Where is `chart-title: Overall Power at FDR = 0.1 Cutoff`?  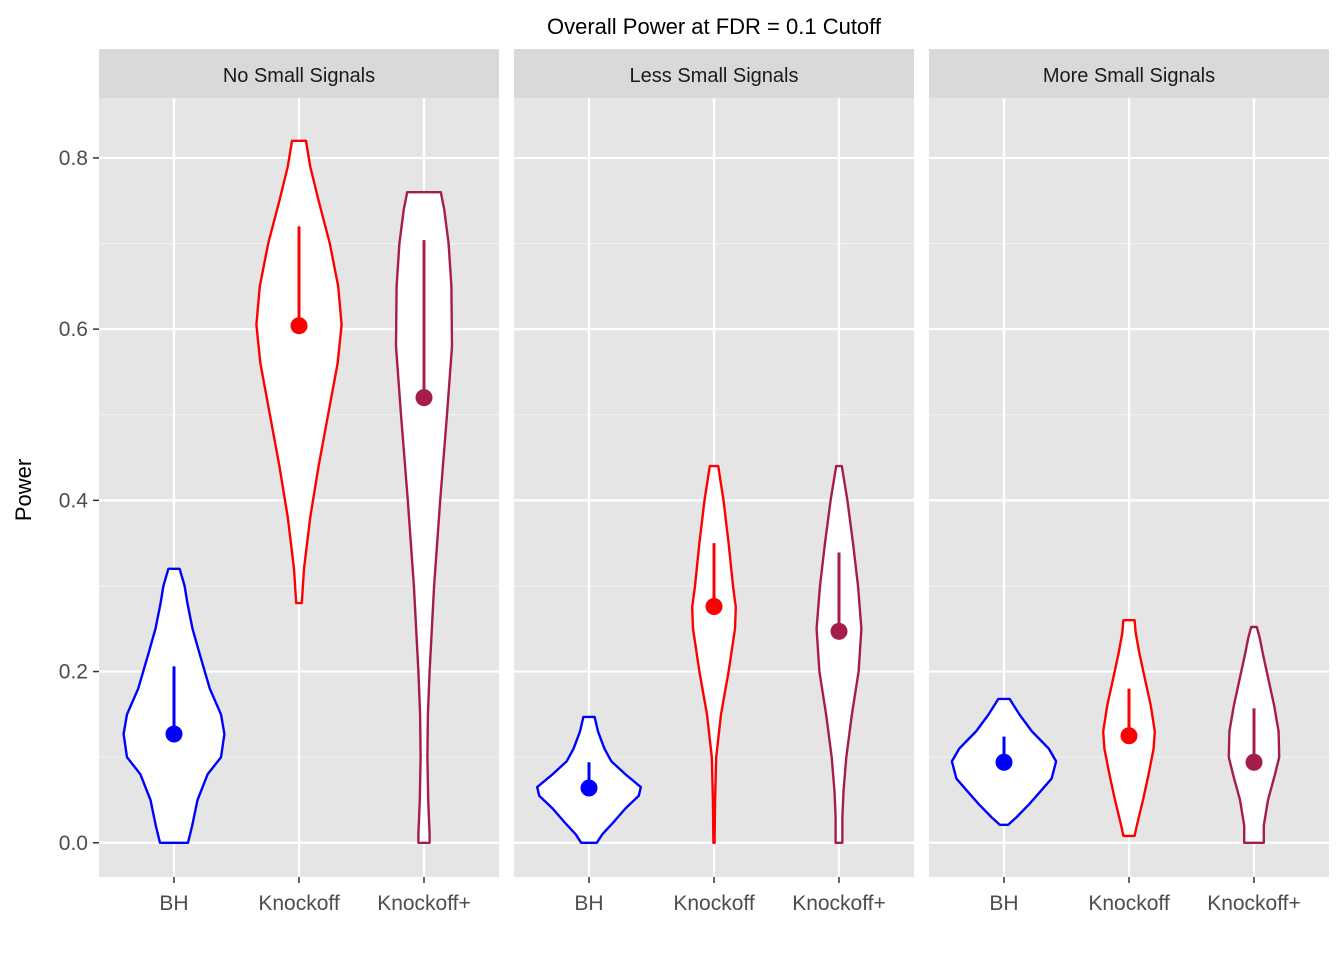
chart-title: Overall Power at FDR = 0.1 Cutoff is located at coordinates (714, 26).